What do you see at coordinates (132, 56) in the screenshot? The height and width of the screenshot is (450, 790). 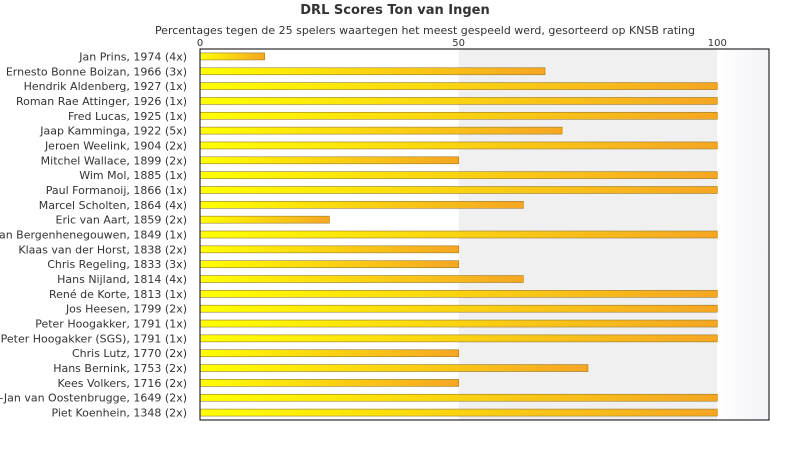 I see `category-label: Jan Prins, 1974 (4x)` at bounding box center [132, 56].